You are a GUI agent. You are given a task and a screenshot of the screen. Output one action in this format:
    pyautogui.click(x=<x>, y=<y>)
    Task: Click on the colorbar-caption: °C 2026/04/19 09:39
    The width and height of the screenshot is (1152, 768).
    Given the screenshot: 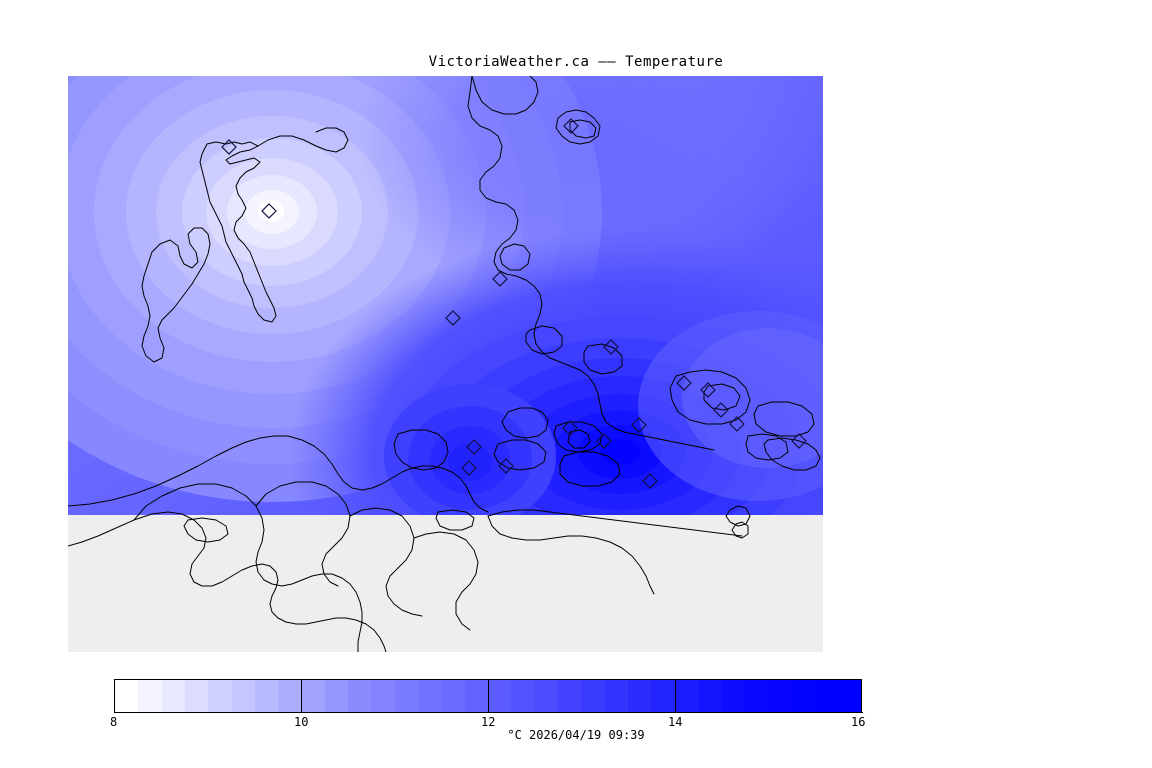 What is the action you would take?
    pyautogui.click(x=576, y=735)
    